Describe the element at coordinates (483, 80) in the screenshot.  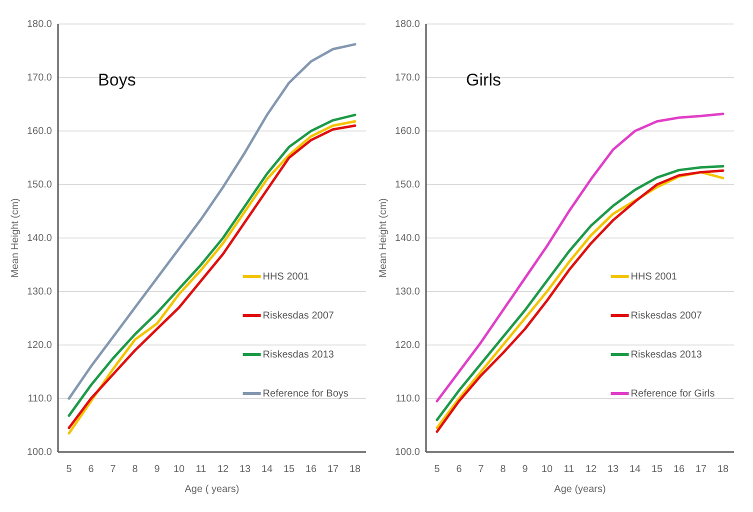
I see `text: Girls` at that location.